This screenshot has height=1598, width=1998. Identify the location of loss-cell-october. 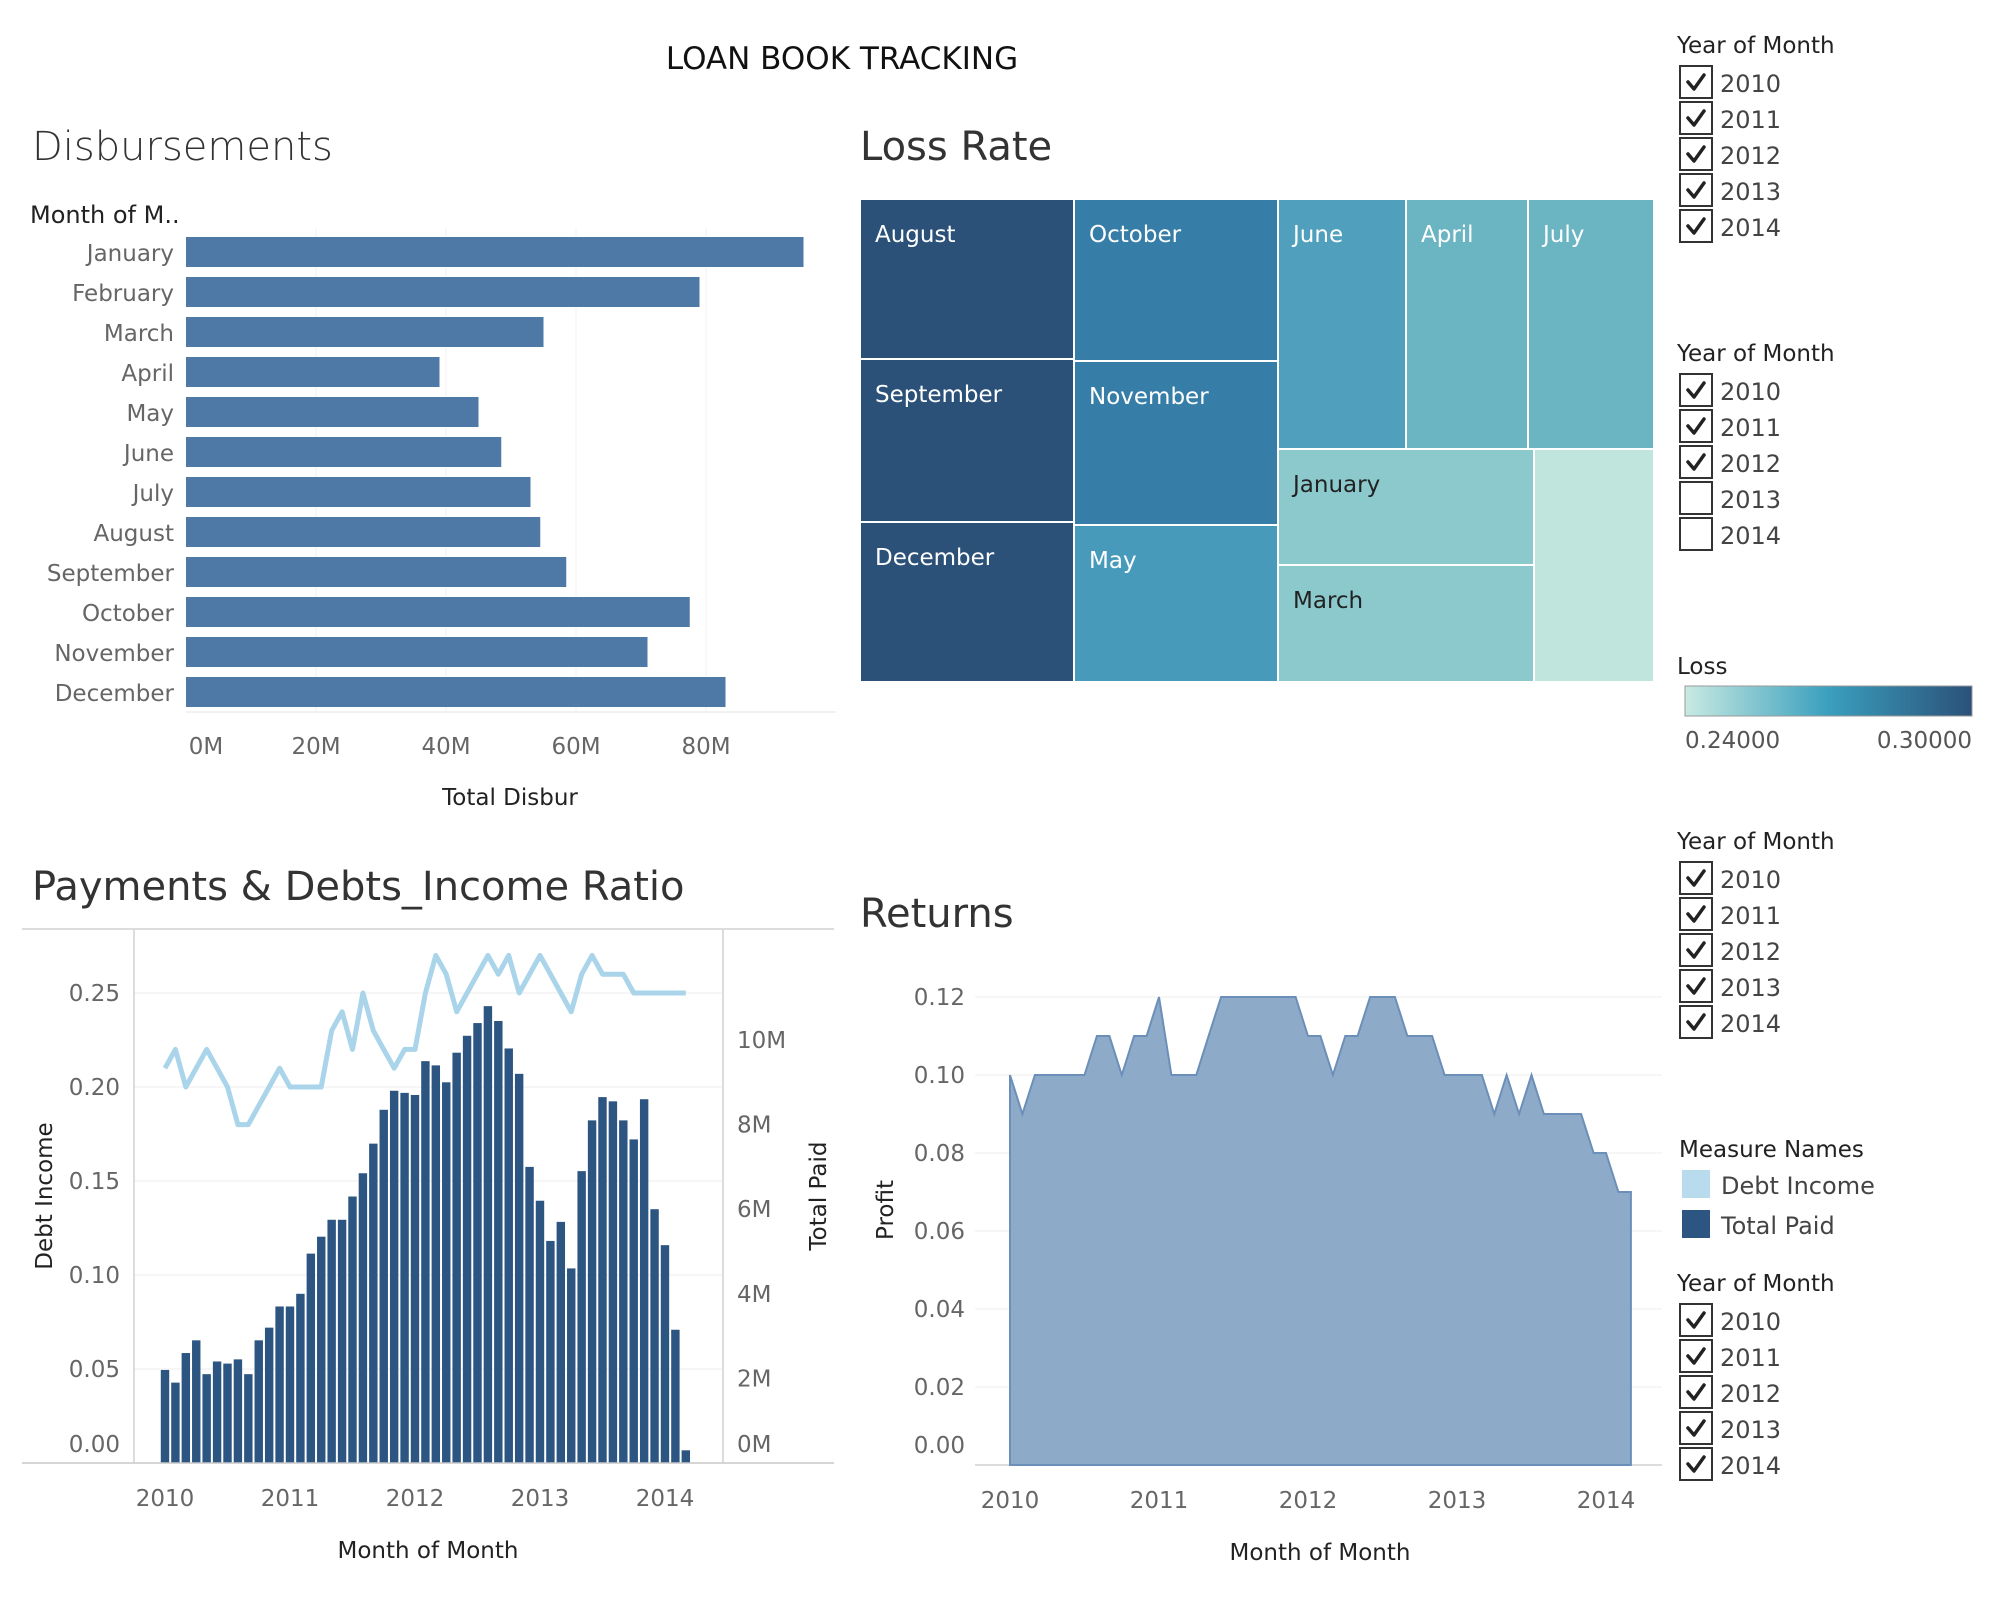
(1176, 280).